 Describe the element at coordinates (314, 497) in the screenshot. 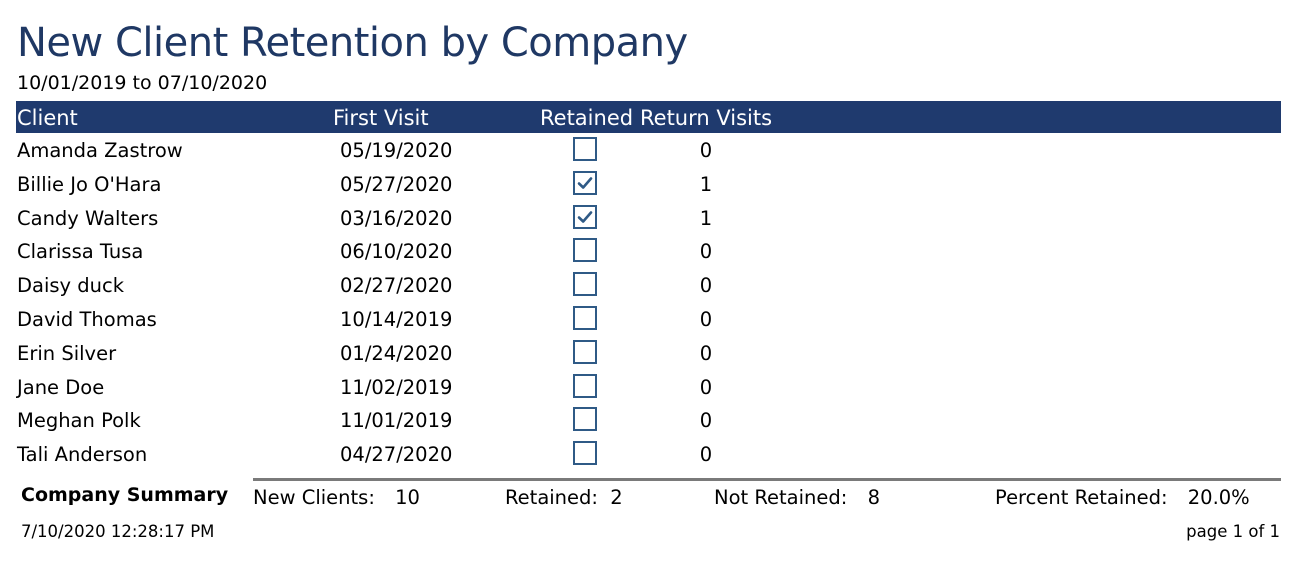

I see `summary-new-clients-label: New Clients:` at that location.